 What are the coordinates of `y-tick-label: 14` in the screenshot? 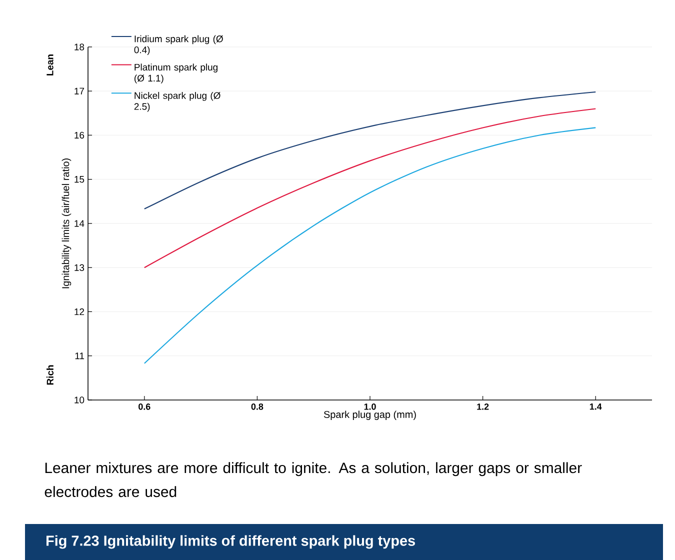 It's located at (79, 223).